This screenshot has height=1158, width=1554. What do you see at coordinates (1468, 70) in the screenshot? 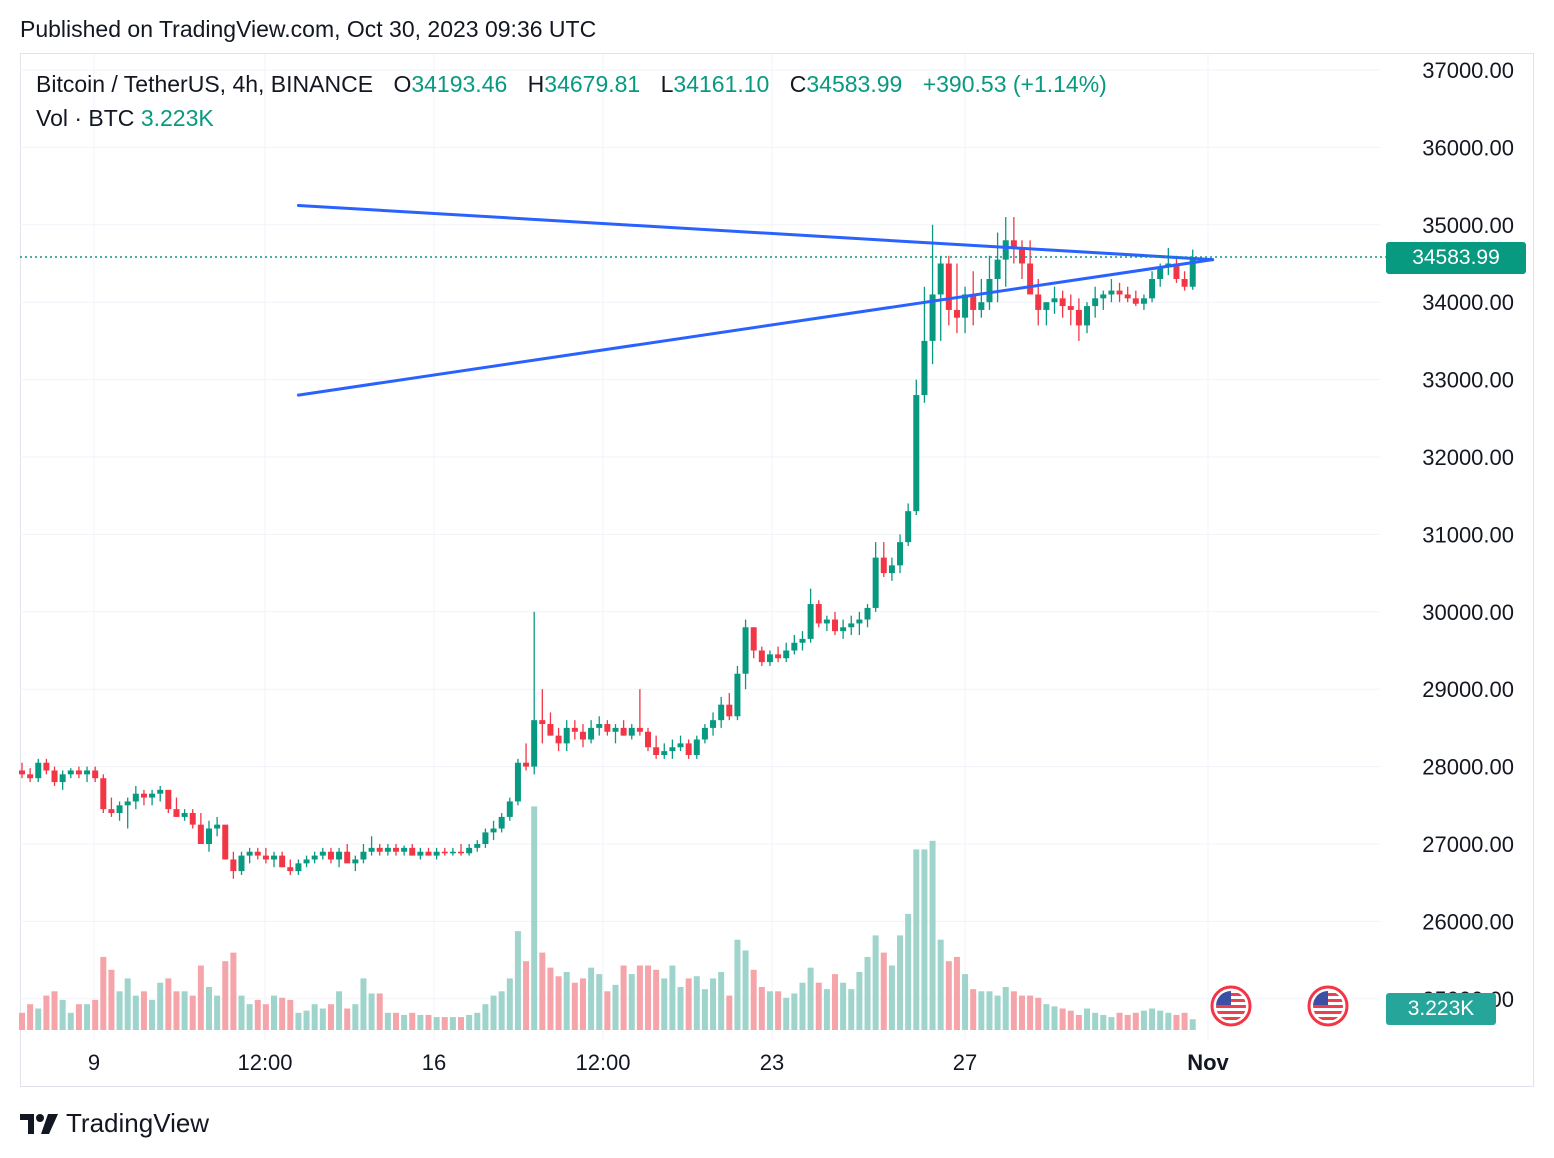
I see `price-axis-label: 37000.00` at bounding box center [1468, 70].